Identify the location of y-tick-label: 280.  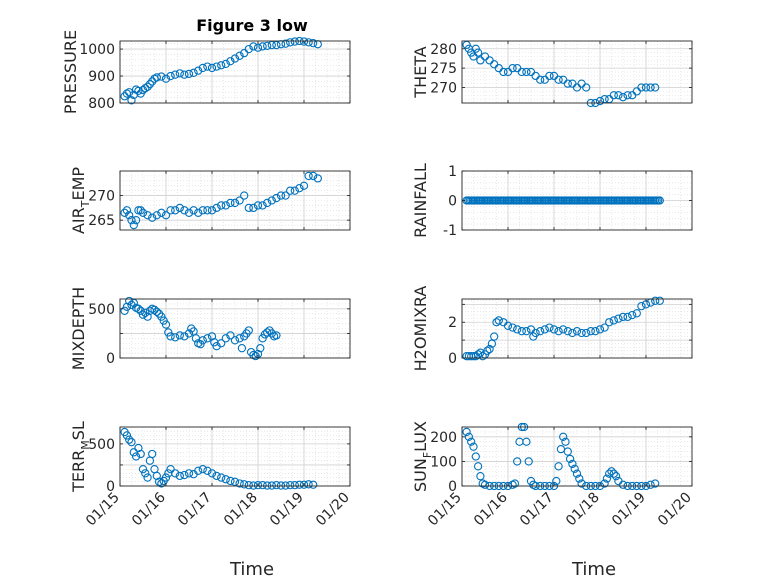
(443, 50).